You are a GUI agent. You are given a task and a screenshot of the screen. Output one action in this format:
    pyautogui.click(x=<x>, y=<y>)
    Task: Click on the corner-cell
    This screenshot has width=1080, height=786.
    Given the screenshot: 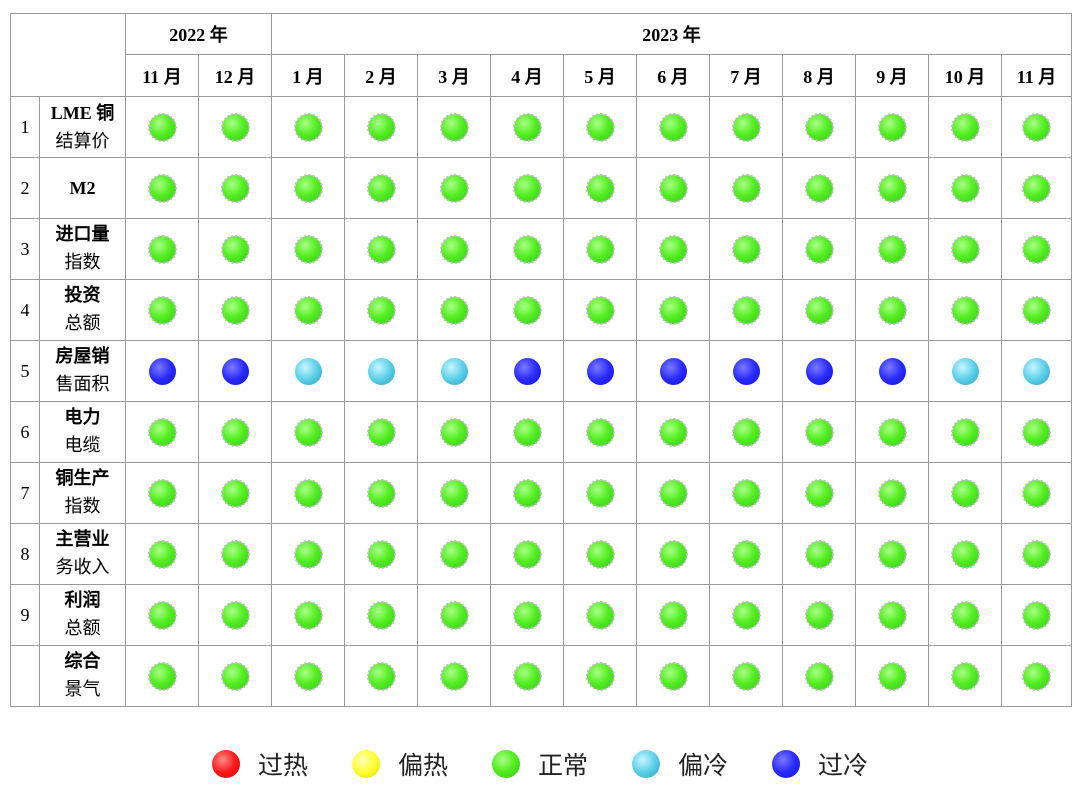 What is the action you would take?
    pyautogui.click(x=68, y=55)
    